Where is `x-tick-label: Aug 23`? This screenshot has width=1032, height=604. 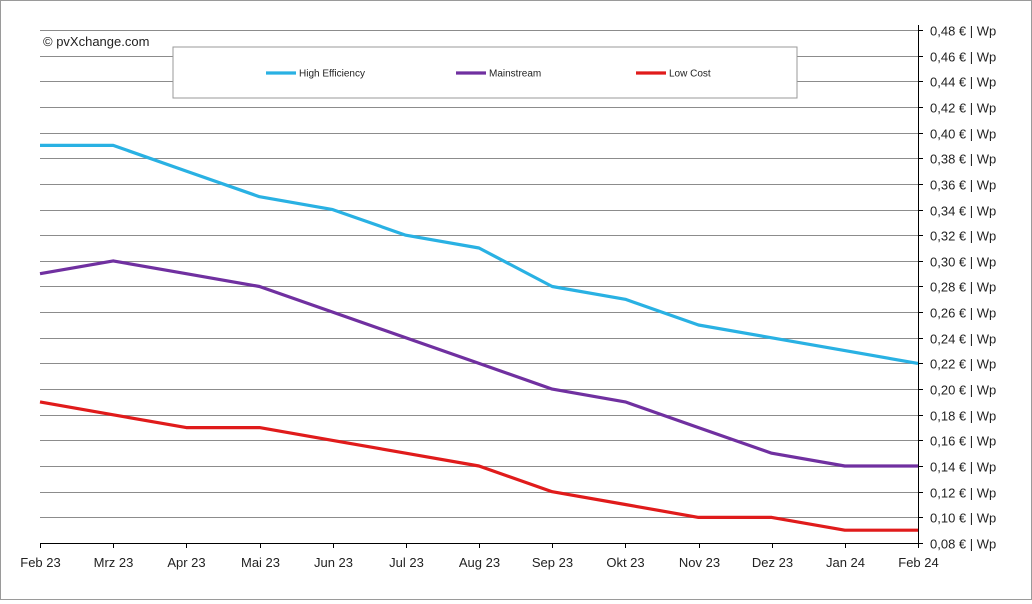 x-tick-label: Aug 23 is located at coordinates (479, 562).